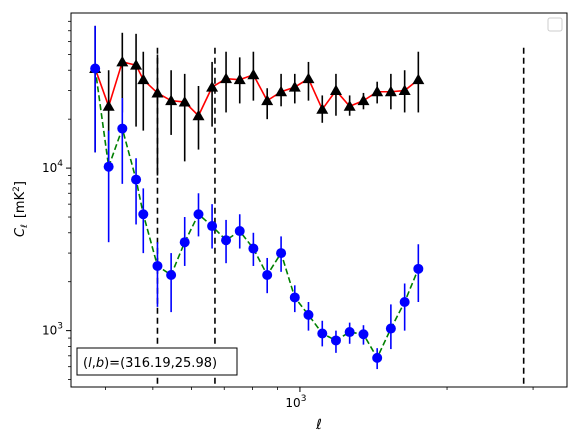  What do you see at coordinates (318, 425) in the screenshot?
I see `x-axis-label: ℓ` at bounding box center [318, 425].